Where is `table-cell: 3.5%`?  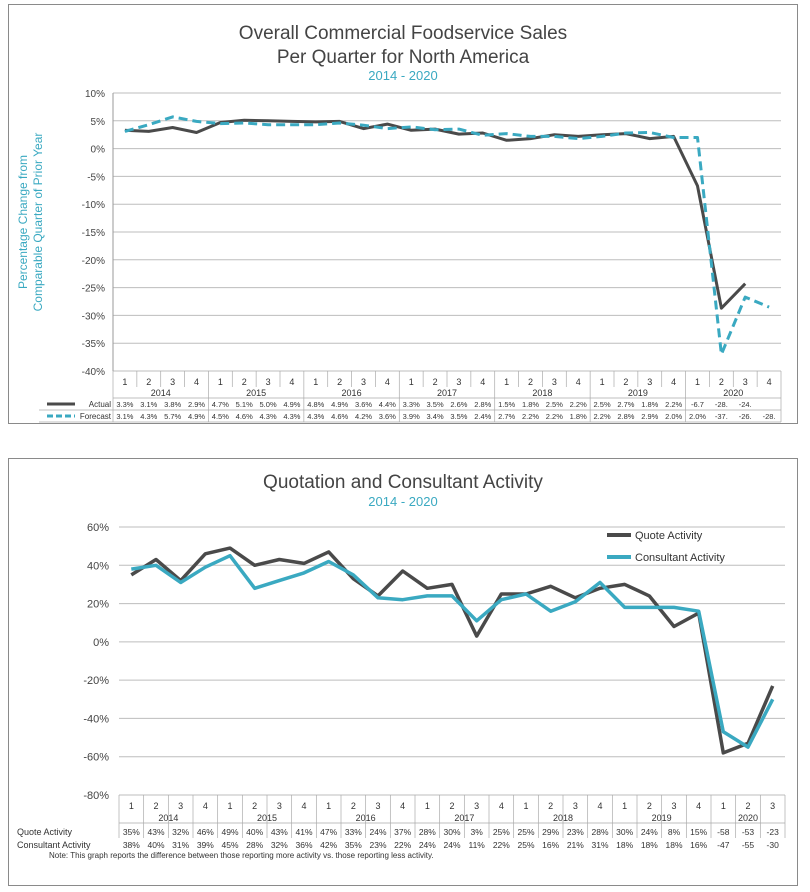 table-cell: 3.5% is located at coordinates (435, 404).